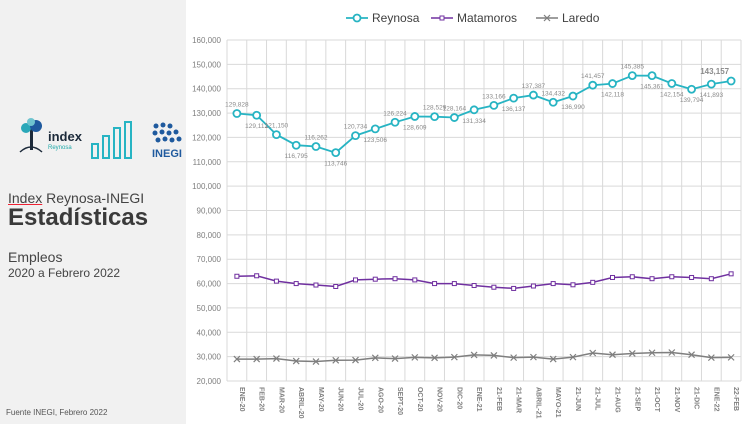  I want to click on data-label: 142,154, so click(672, 94).